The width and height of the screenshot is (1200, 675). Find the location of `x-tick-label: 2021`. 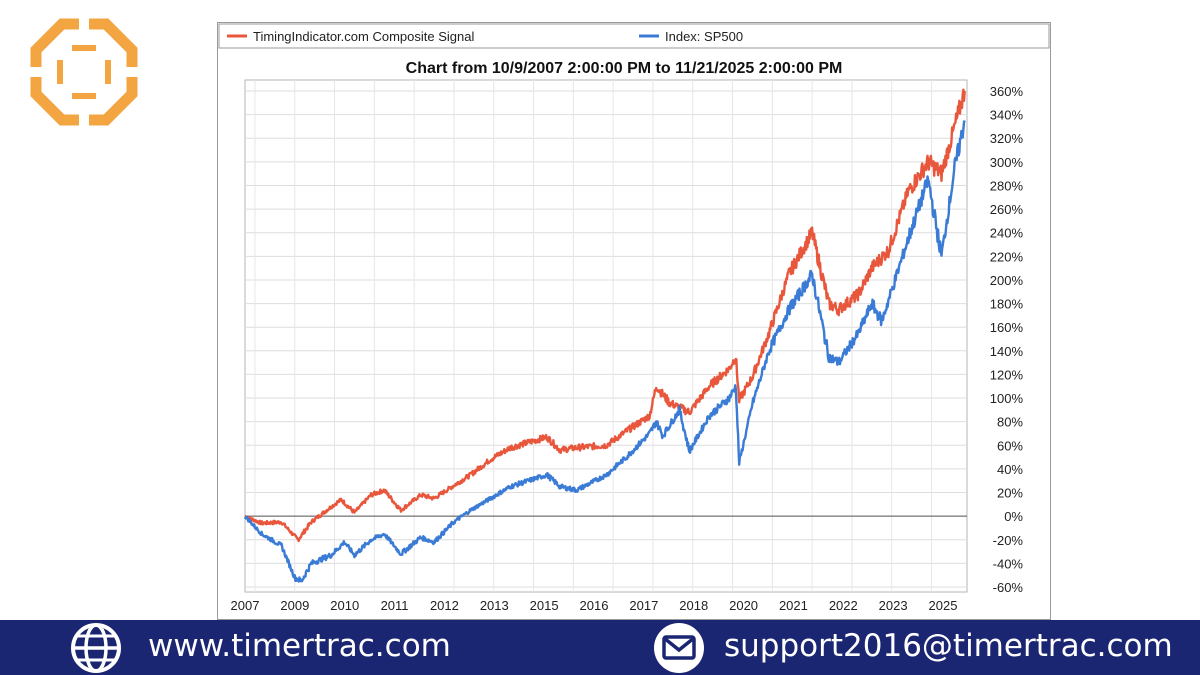

x-tick-label: 2021 is located at coordinates (793, 605).